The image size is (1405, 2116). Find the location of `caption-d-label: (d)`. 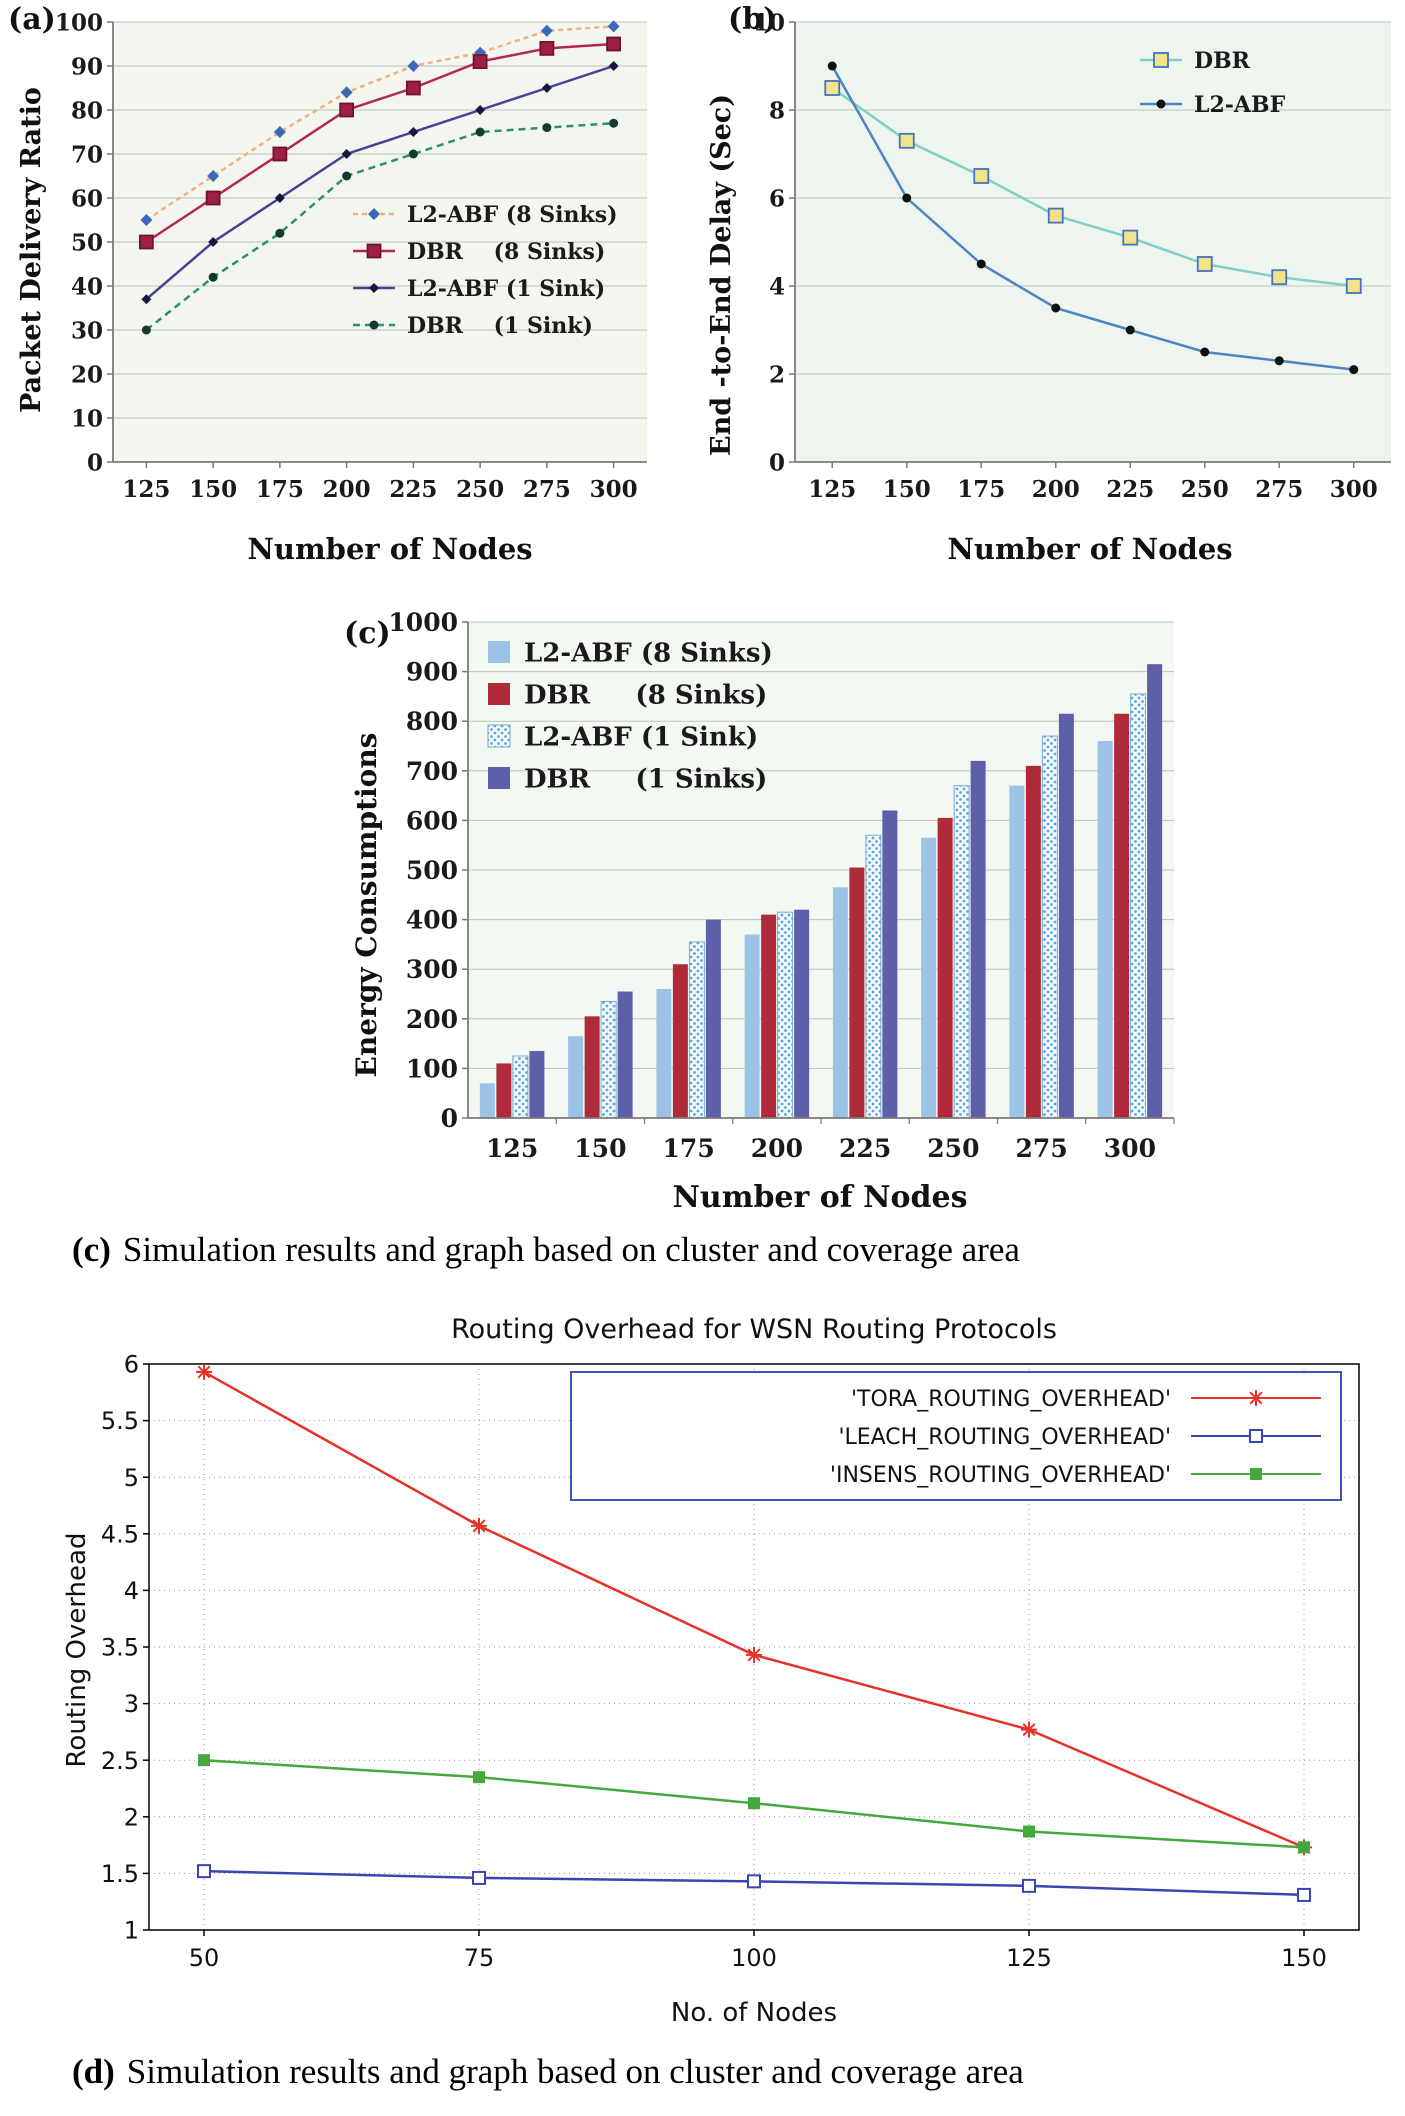

caption-d-label: (d) is located at coordinates (93, 2071).